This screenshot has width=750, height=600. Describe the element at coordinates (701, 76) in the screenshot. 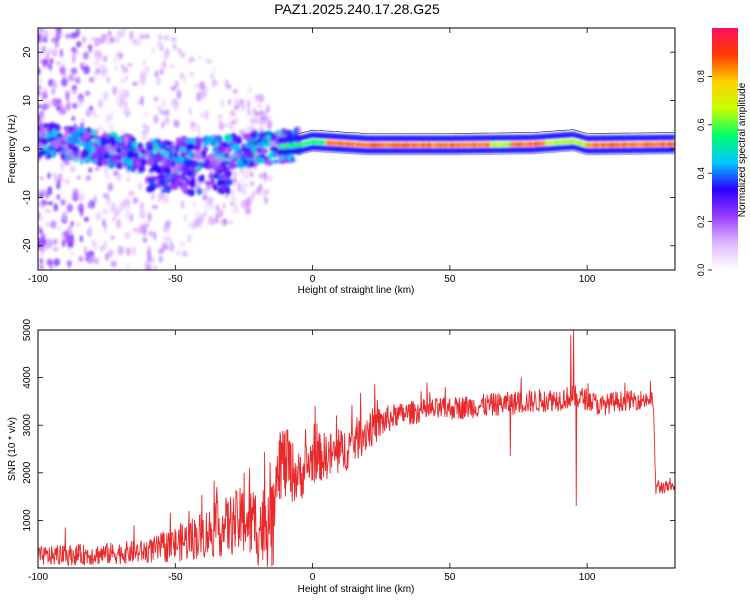

I see `colorbar-tick-label: 0.8` at that location.